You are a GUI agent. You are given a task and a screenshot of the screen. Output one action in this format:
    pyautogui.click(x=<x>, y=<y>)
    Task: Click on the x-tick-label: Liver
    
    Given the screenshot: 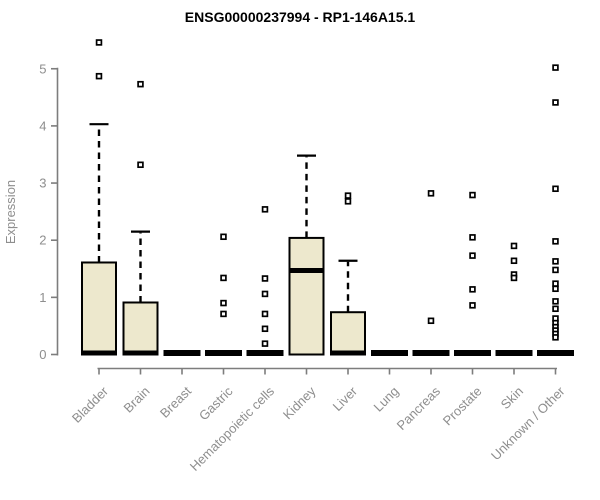 What is the action you would take?
    pyautogui.click(x=345, y=398)
    